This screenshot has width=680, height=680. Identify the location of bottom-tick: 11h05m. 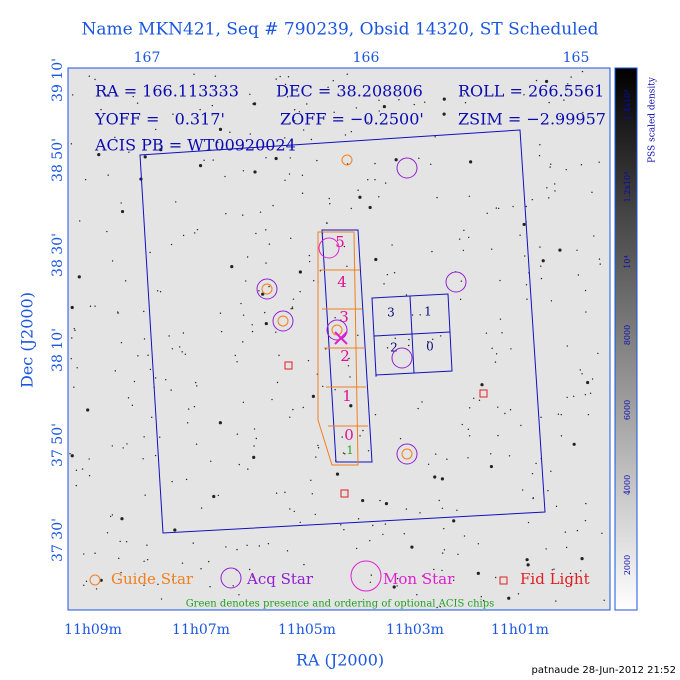
(307, 630).